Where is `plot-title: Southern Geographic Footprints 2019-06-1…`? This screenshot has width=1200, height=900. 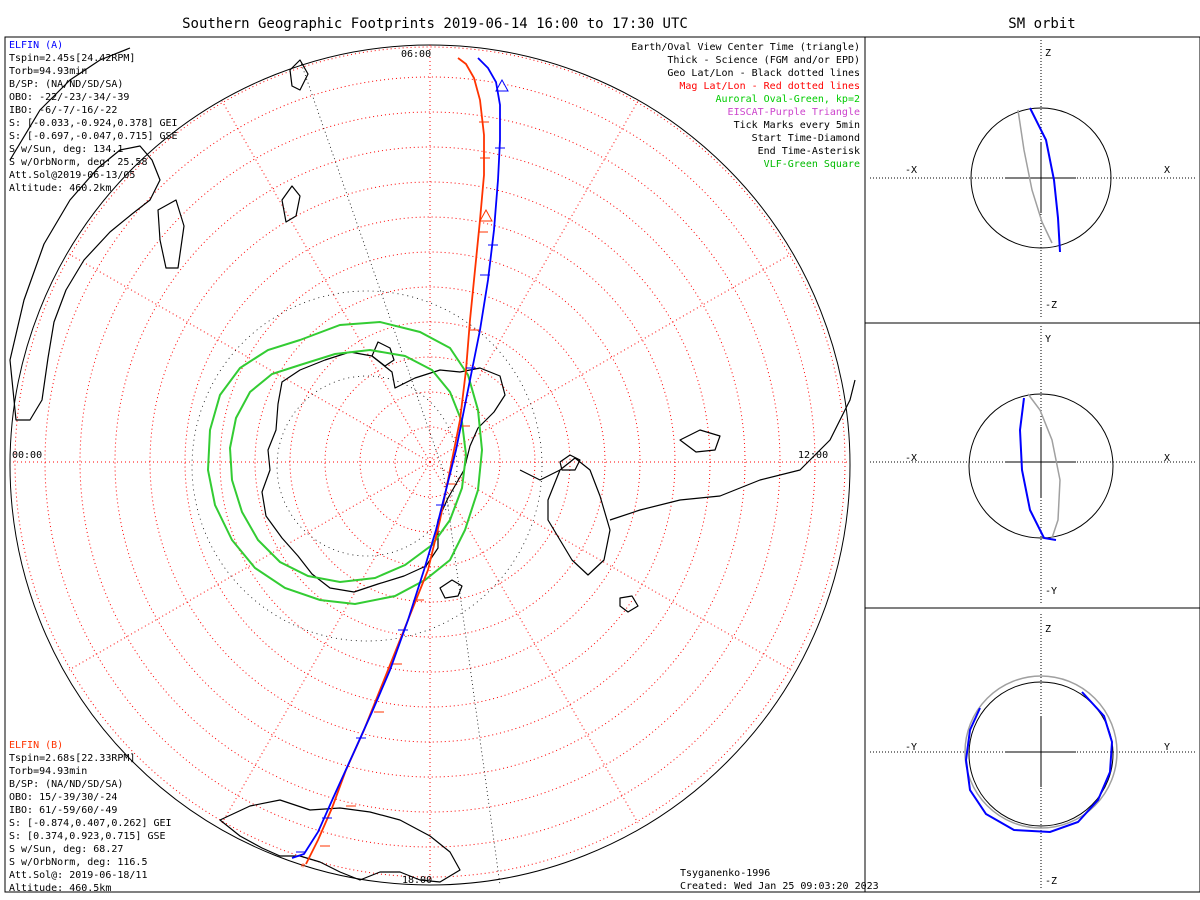 plot-title: Southern Geographic Footprints 2019-06-1… is located at coordinates (435, 24).